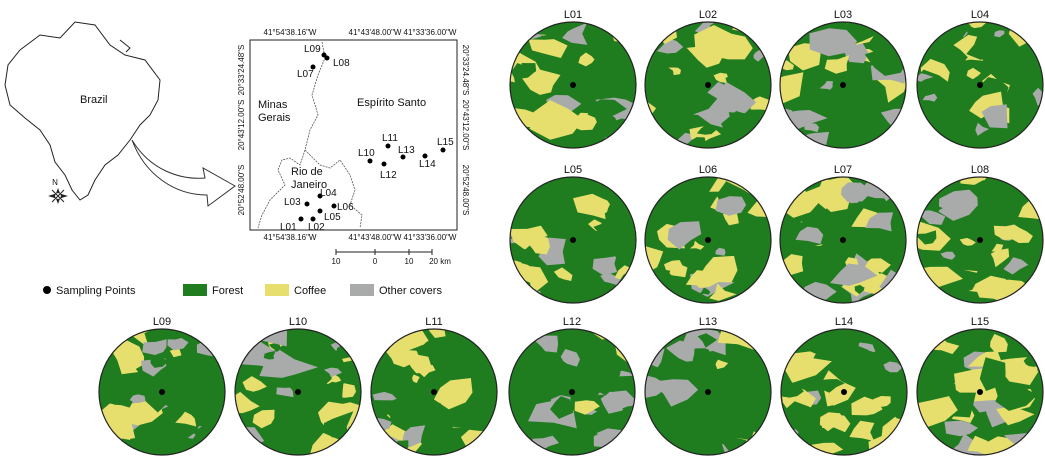 The width and height of the screenshot is (1045, 457). What do you see at coordinates (195, 290) in the screenshot?
I see `legend-swatch` at bounding box center [195, 290].